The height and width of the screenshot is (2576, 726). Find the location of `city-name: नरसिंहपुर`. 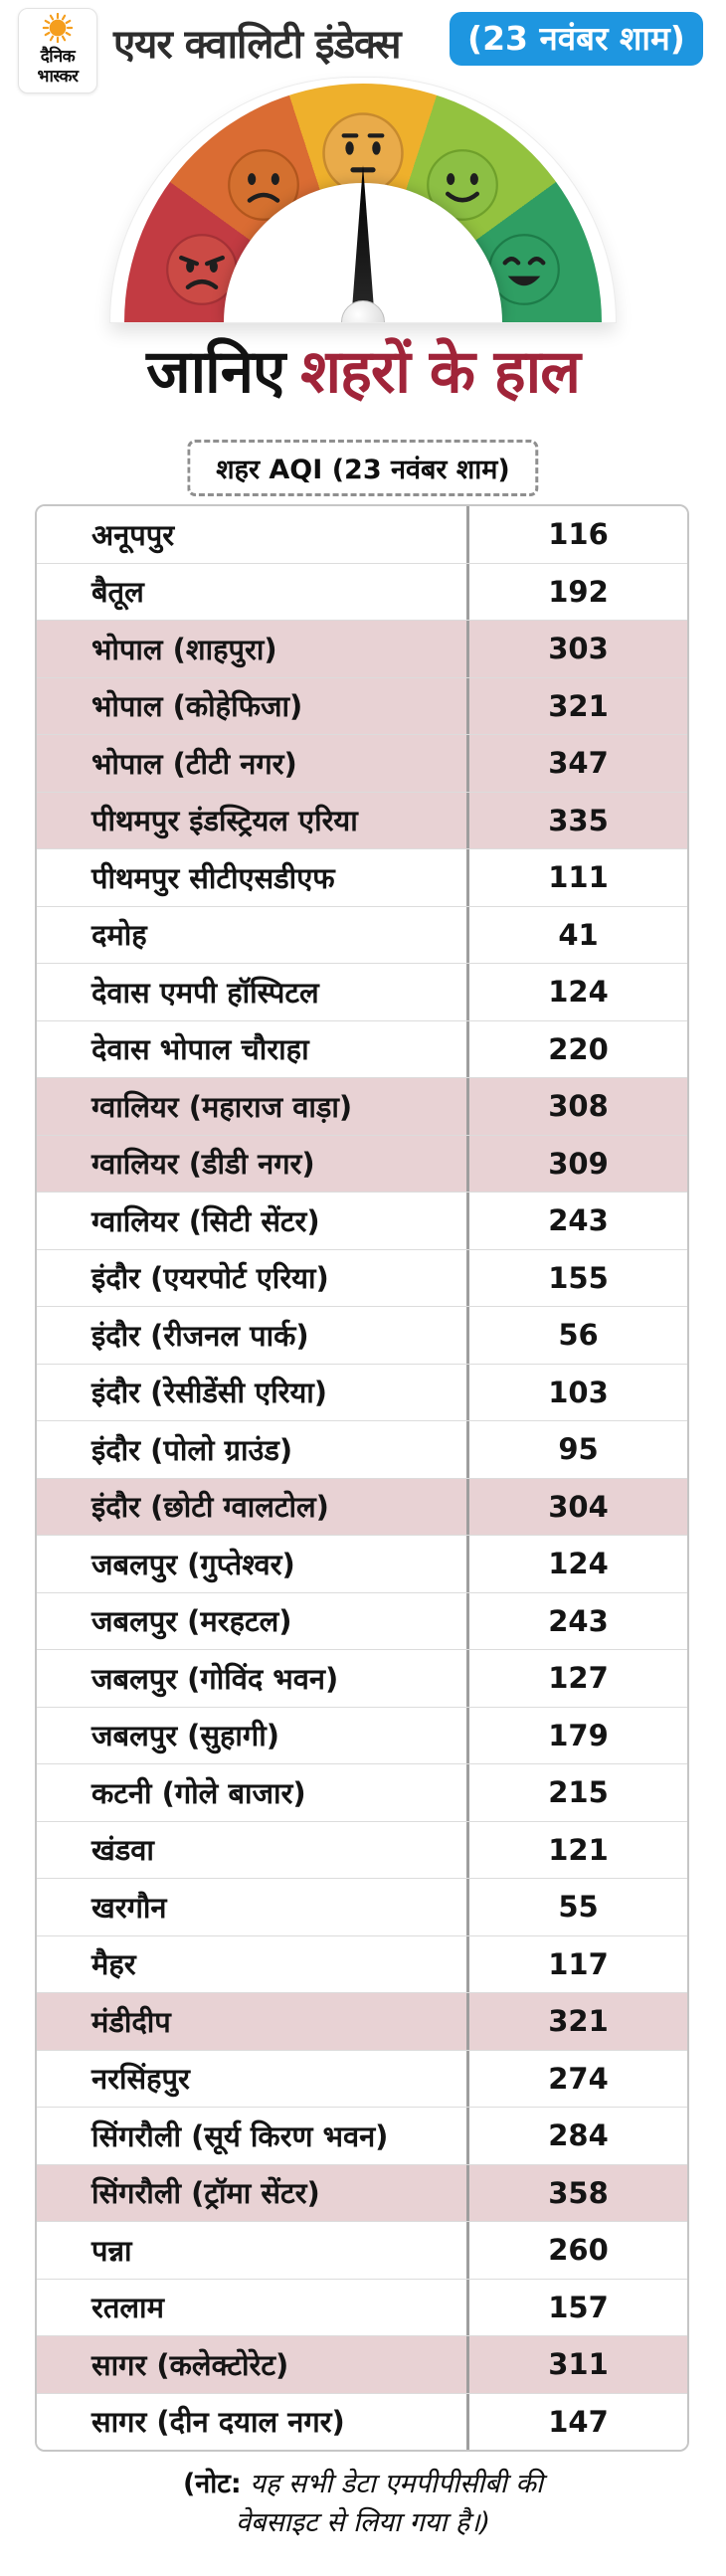

city-name: नरसिंहपुर is located at coordinates (253, 2078).